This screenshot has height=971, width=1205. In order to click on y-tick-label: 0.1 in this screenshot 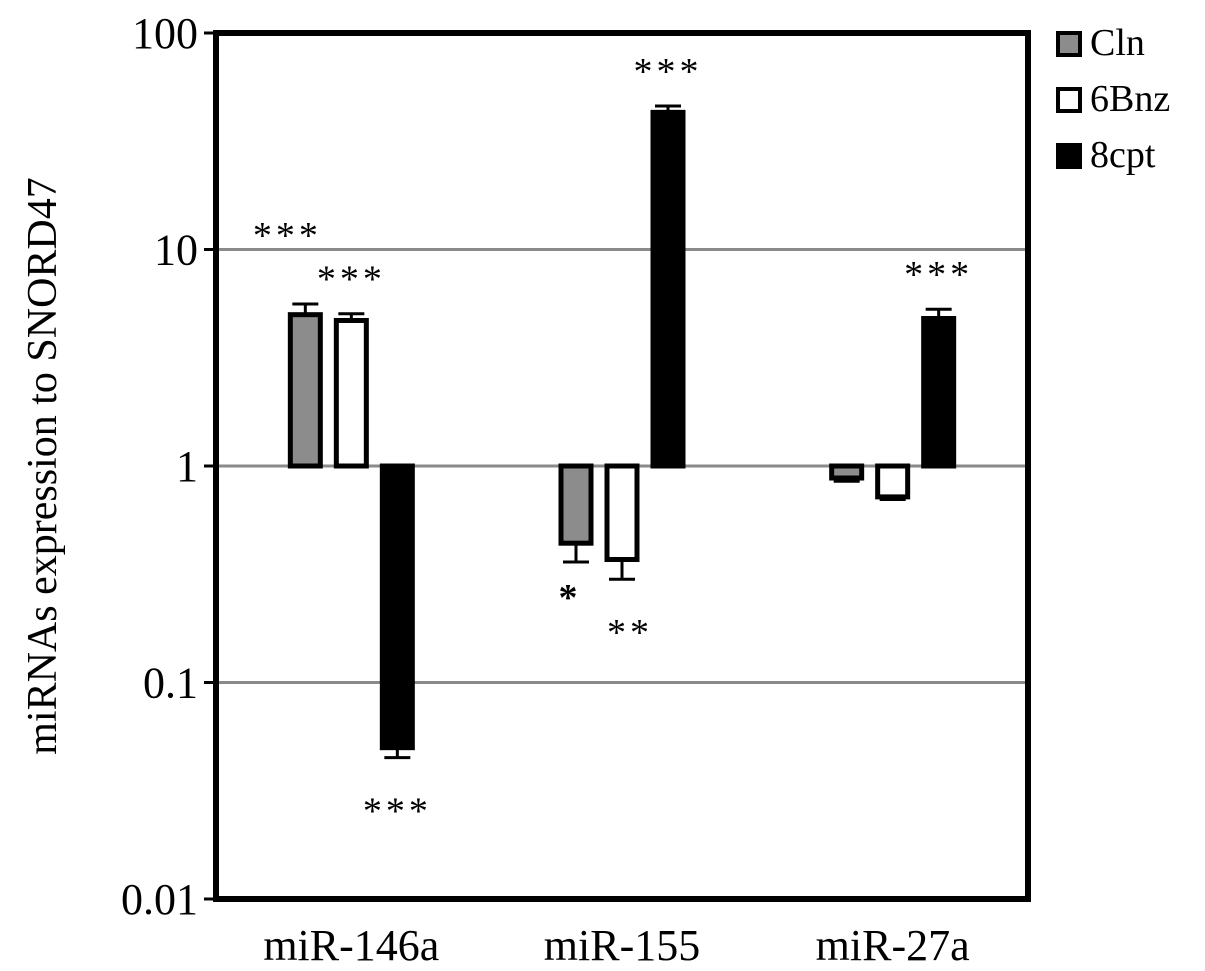, I will do `click(170, 683)`.